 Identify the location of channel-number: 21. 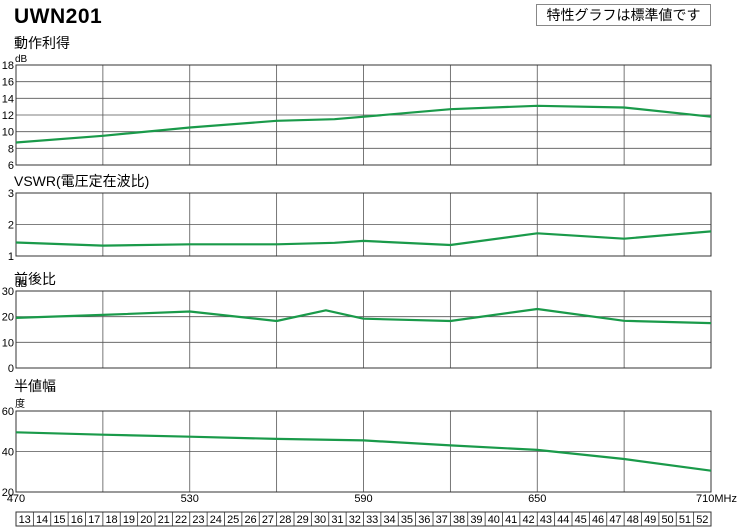
(164, 520).